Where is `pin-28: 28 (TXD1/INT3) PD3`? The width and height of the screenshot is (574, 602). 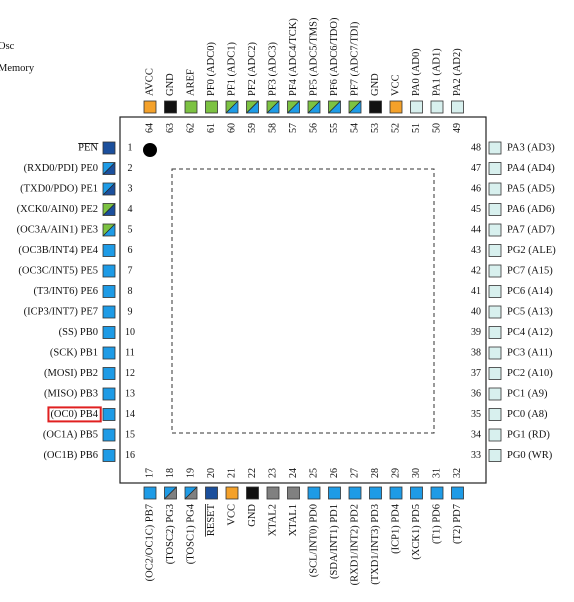
pin-28: 28 (TXD1/INT3) PD3 is located at coordinates (375, 526).